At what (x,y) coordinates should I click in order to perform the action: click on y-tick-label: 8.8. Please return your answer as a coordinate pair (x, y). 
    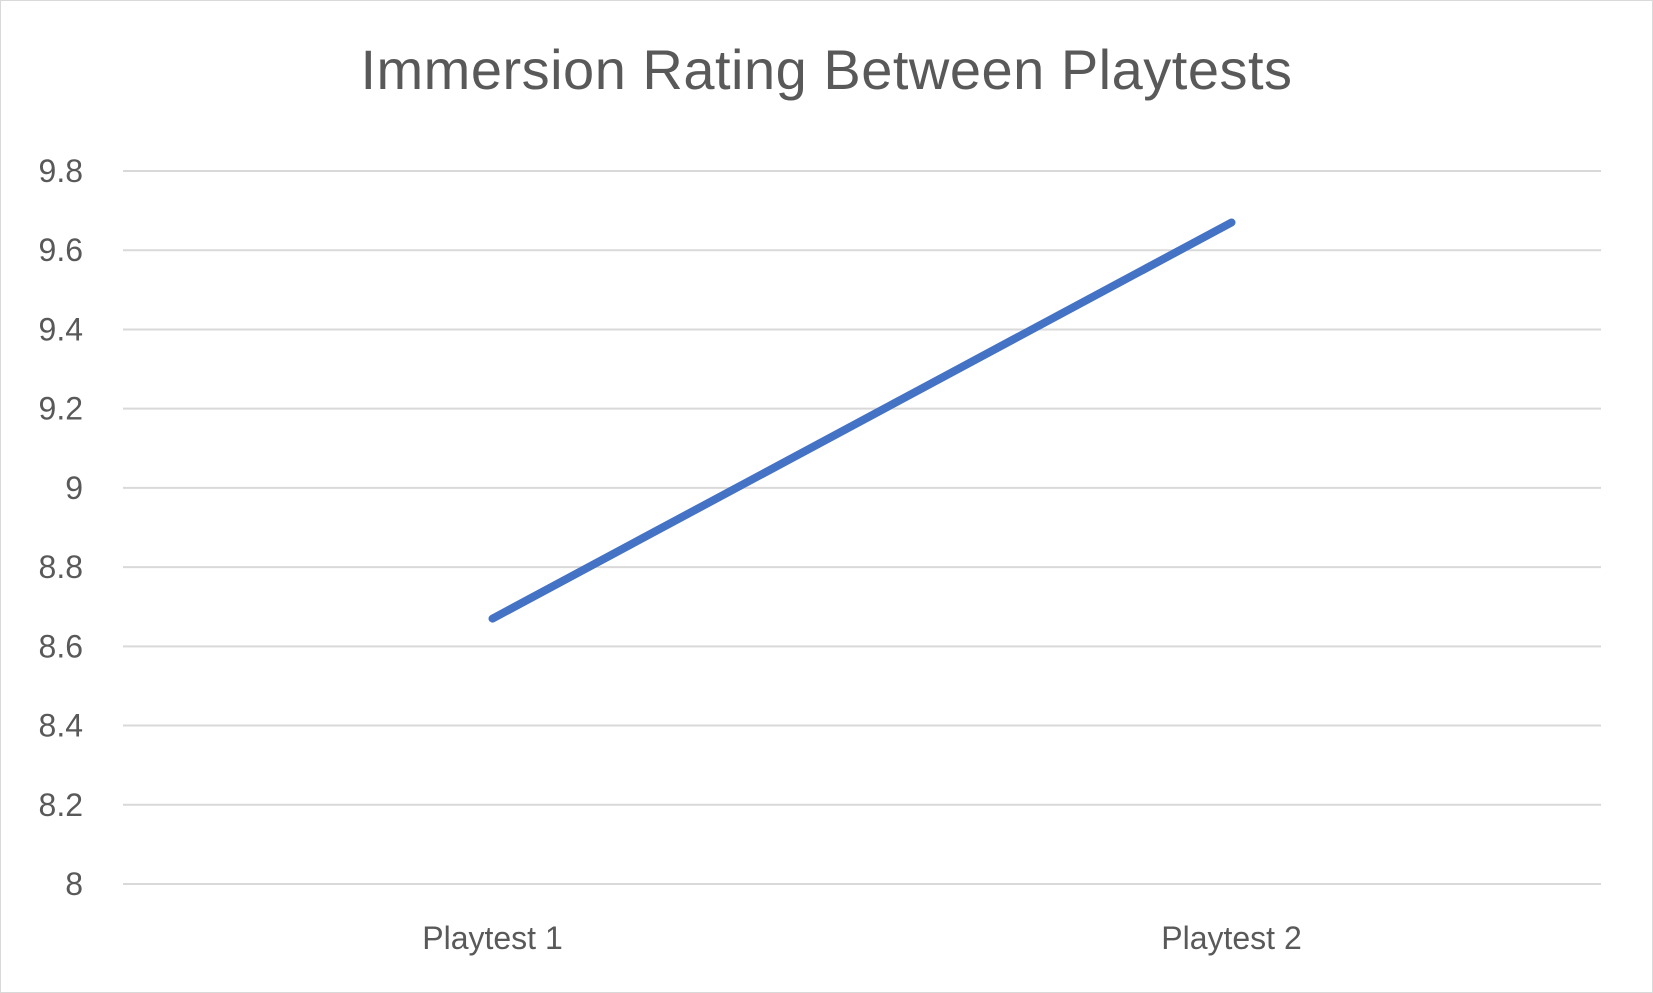
    Looking at the image, I should click on (61, 567).